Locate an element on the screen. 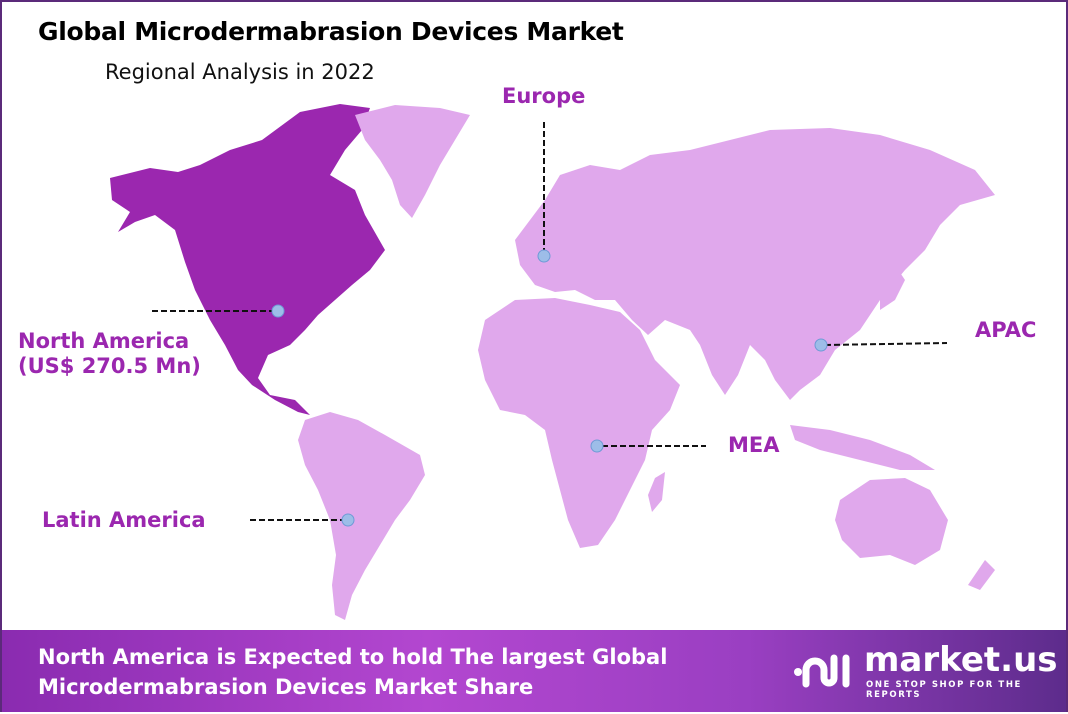 Image resolution: width=1068 pixels, height=714 pixels. region-australia is located at coordinates (891, 521).